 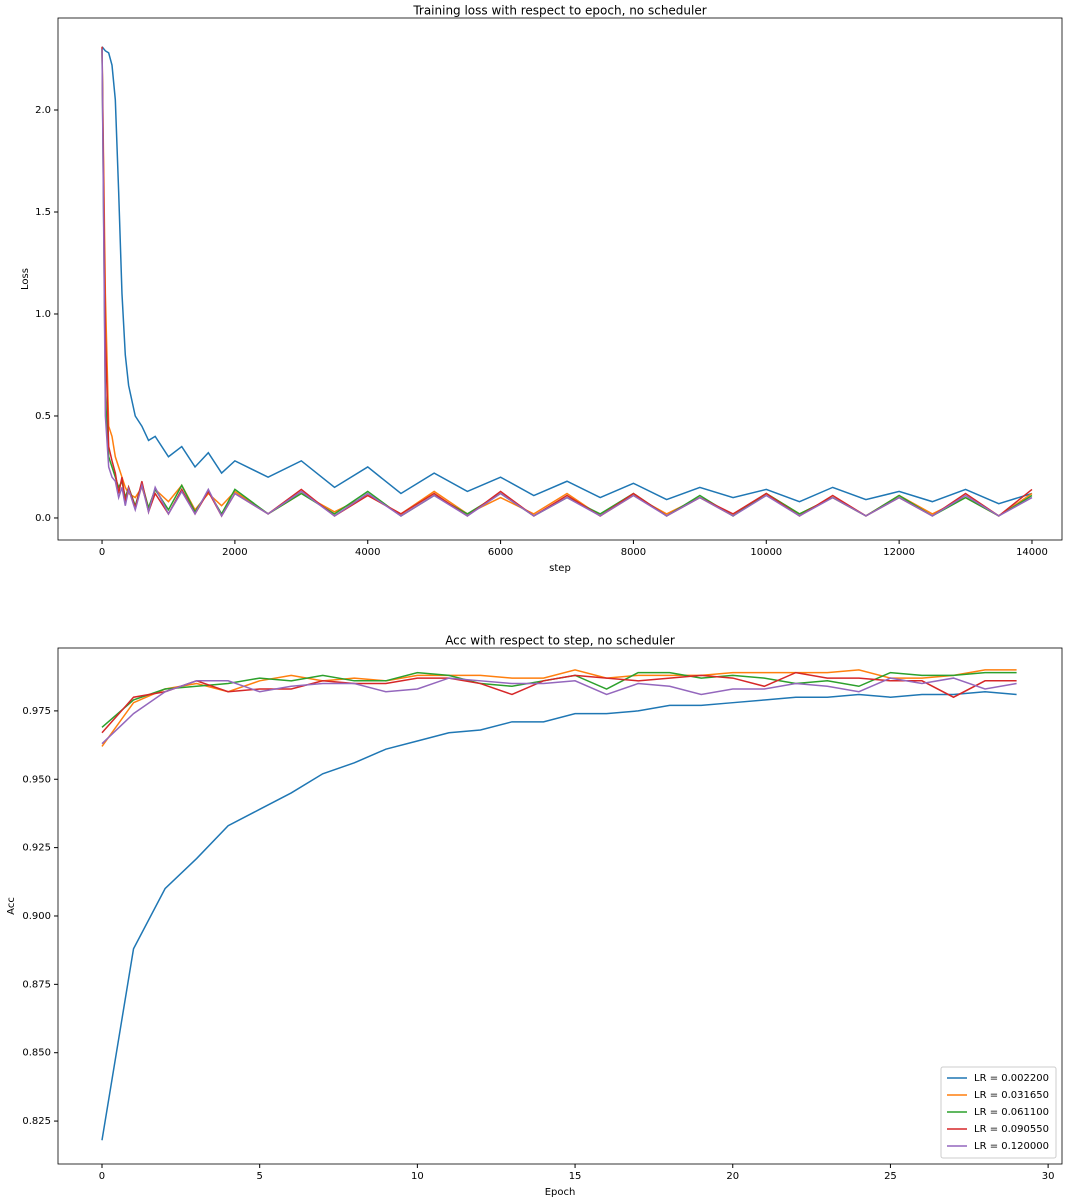 What do you see at coordinates (1011, 1146) in the screenshot?
I see `legend-label: LR = 0.120000` at bounding box center [1011, 1146].